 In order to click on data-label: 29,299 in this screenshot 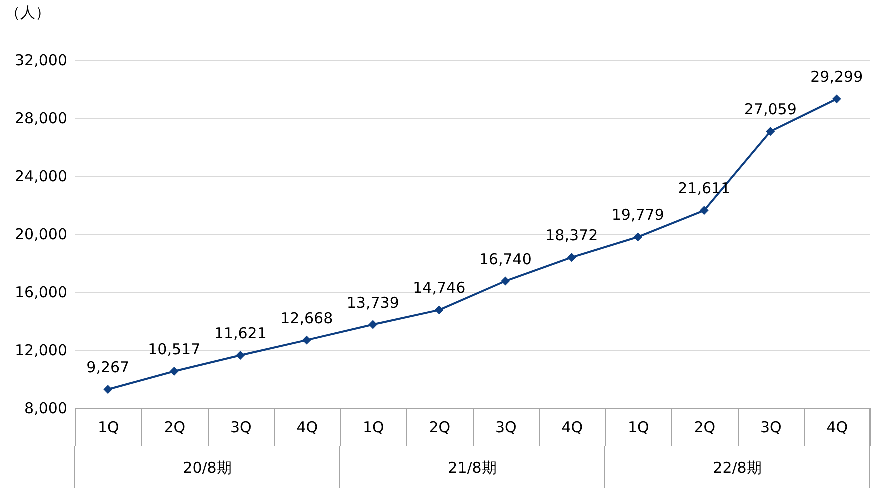, I will do `click(837, 77)`.